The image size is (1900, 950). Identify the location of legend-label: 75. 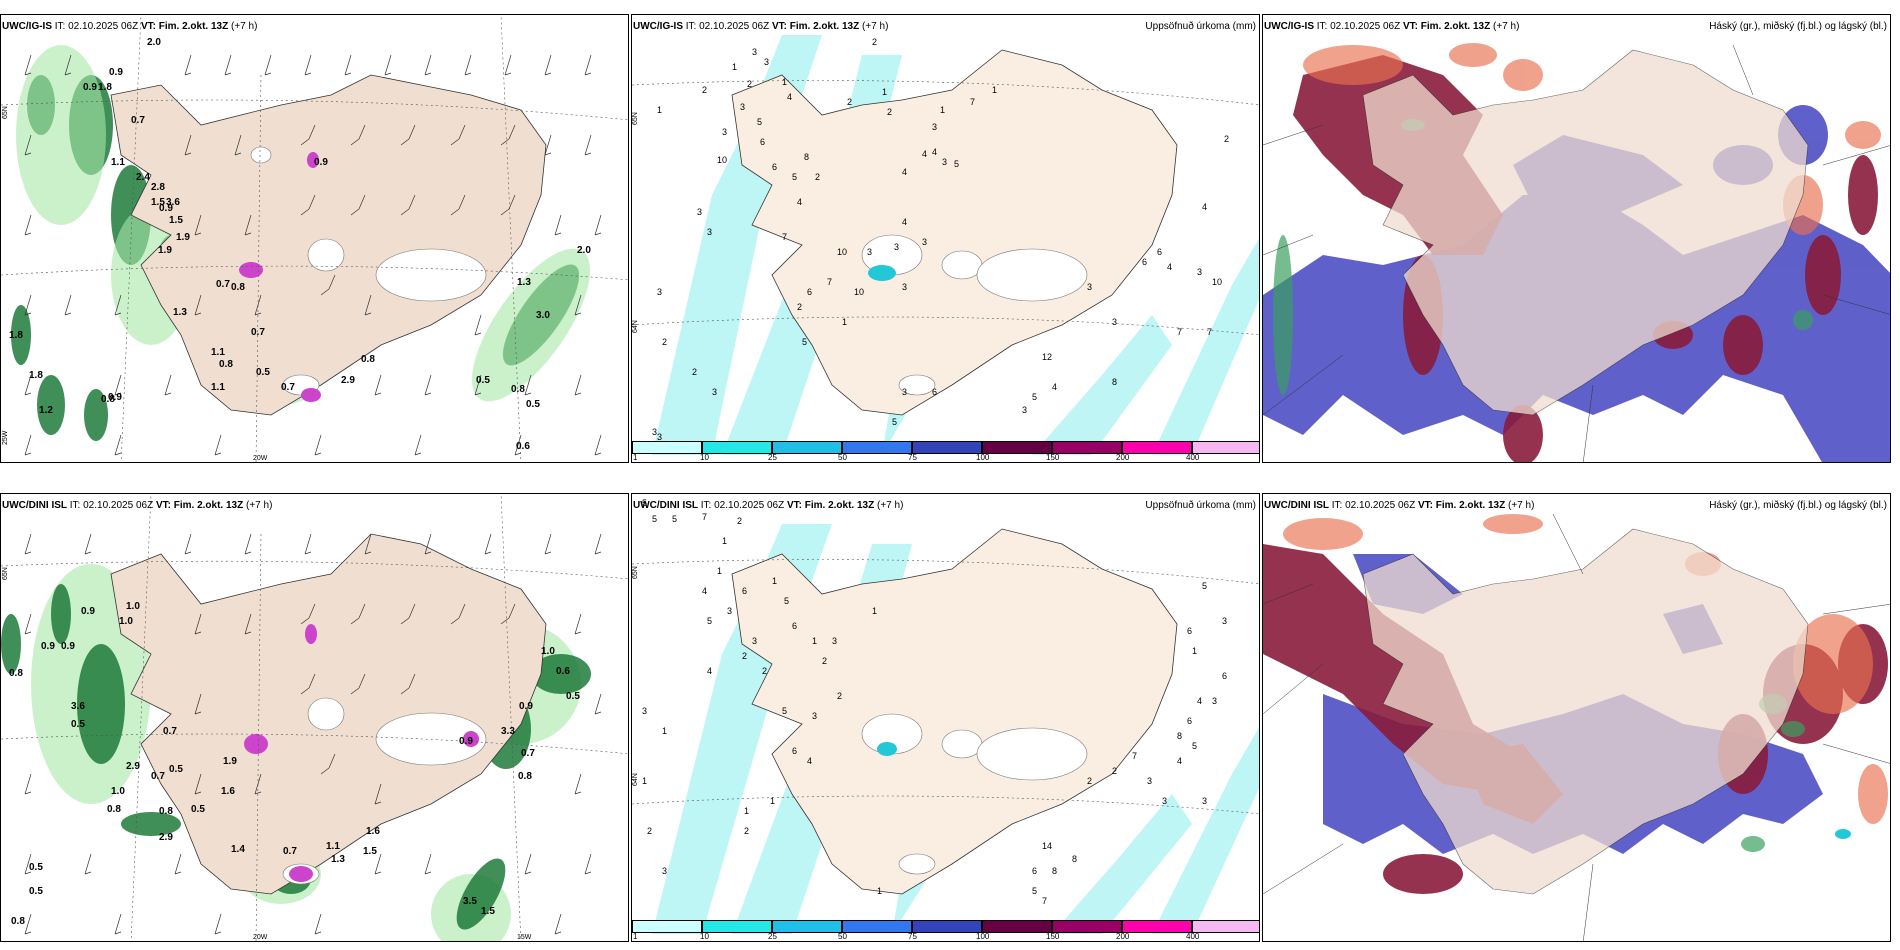
(912, 936).